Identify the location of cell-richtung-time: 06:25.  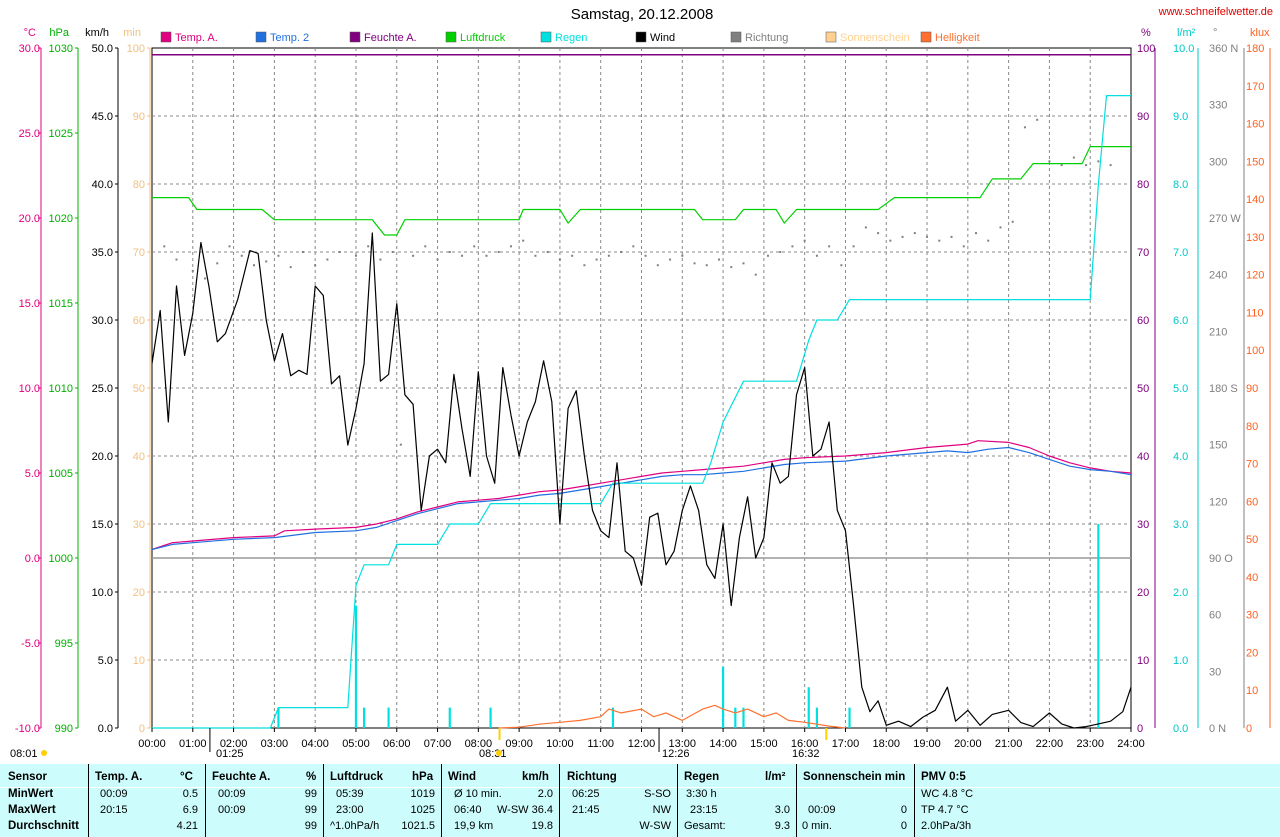
(586, 794).